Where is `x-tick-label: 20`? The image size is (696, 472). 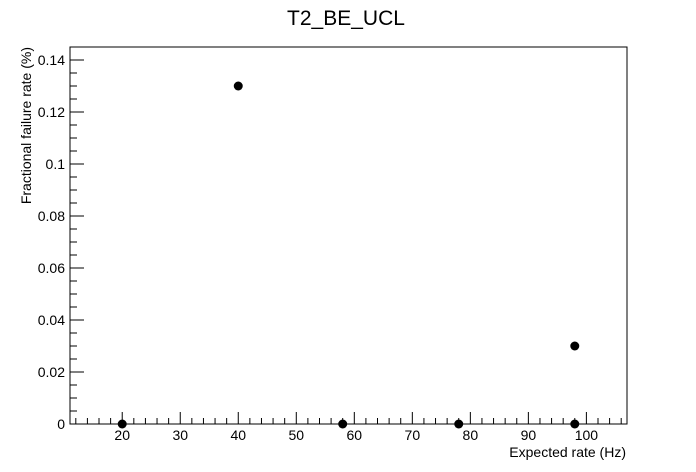
x-tick-label: 20 is located at coordinates (122, 435).